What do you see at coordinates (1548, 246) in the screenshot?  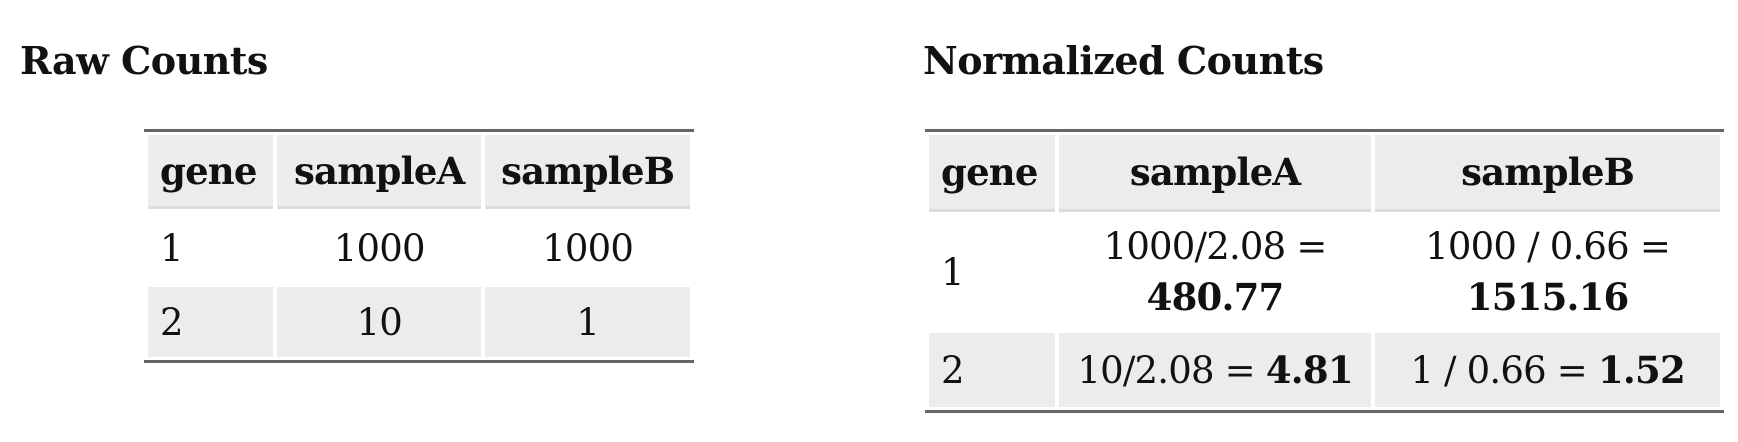 I see `calc-expression: 1000 / 0.66 =` at bounding box center [1548, 246].